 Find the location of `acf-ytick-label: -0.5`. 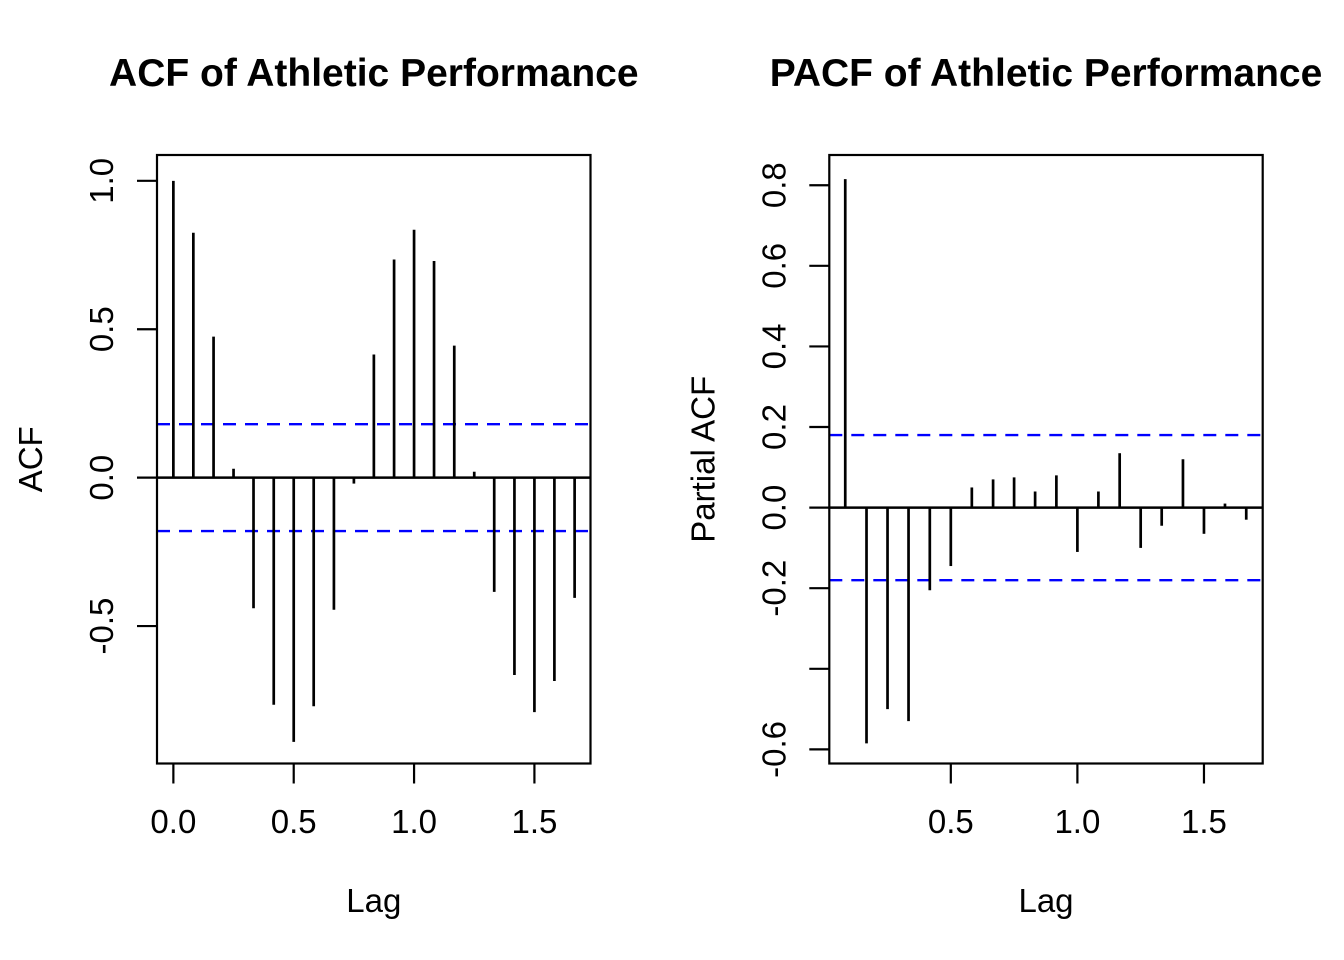

acf-ytick-label: -0.5 is located at coordinates (101, 626).